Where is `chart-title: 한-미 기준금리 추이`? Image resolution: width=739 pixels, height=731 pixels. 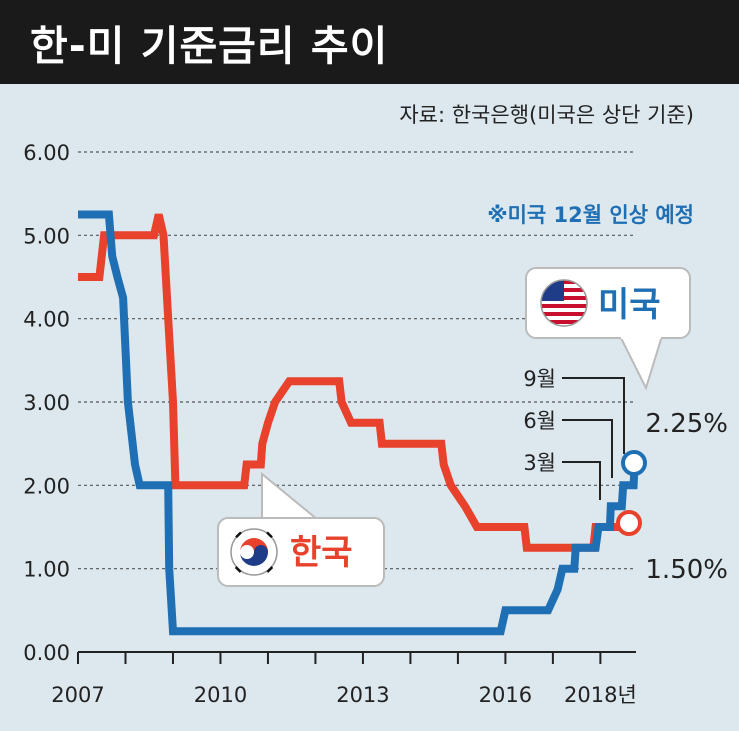
chart-title: 한-미 기준금리 추이 is located at coordinates (209, 46).